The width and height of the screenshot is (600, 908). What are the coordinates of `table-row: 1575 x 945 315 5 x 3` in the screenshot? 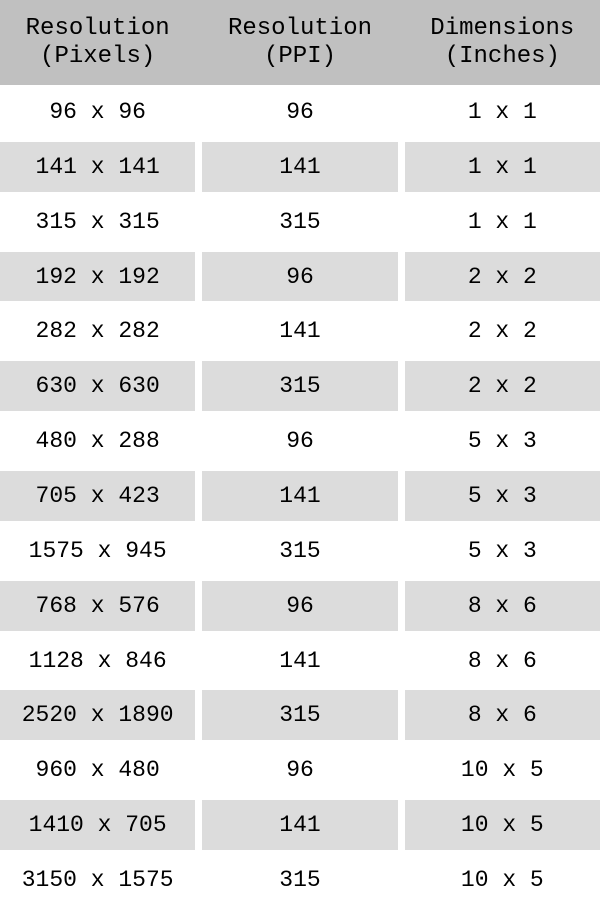 It's located at (300, 551).